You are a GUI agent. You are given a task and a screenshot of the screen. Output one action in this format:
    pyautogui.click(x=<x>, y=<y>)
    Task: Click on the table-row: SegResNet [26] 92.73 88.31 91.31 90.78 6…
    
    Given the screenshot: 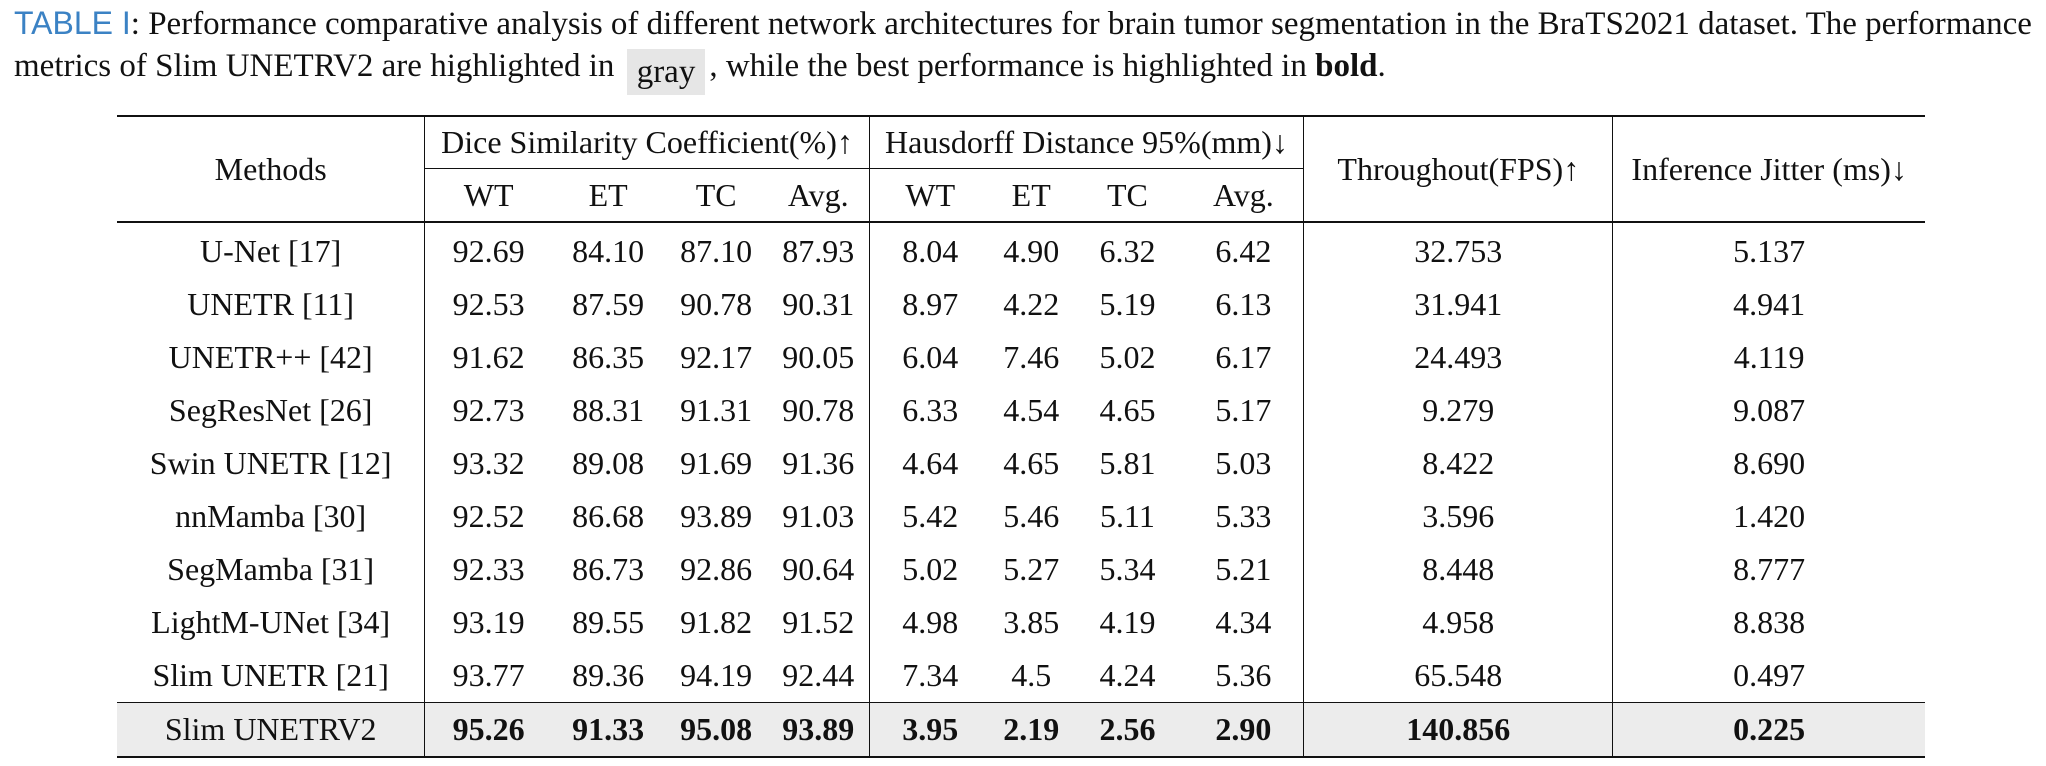 What is the action you would take?
    pyautogui.click(x=1021, y=410)
    